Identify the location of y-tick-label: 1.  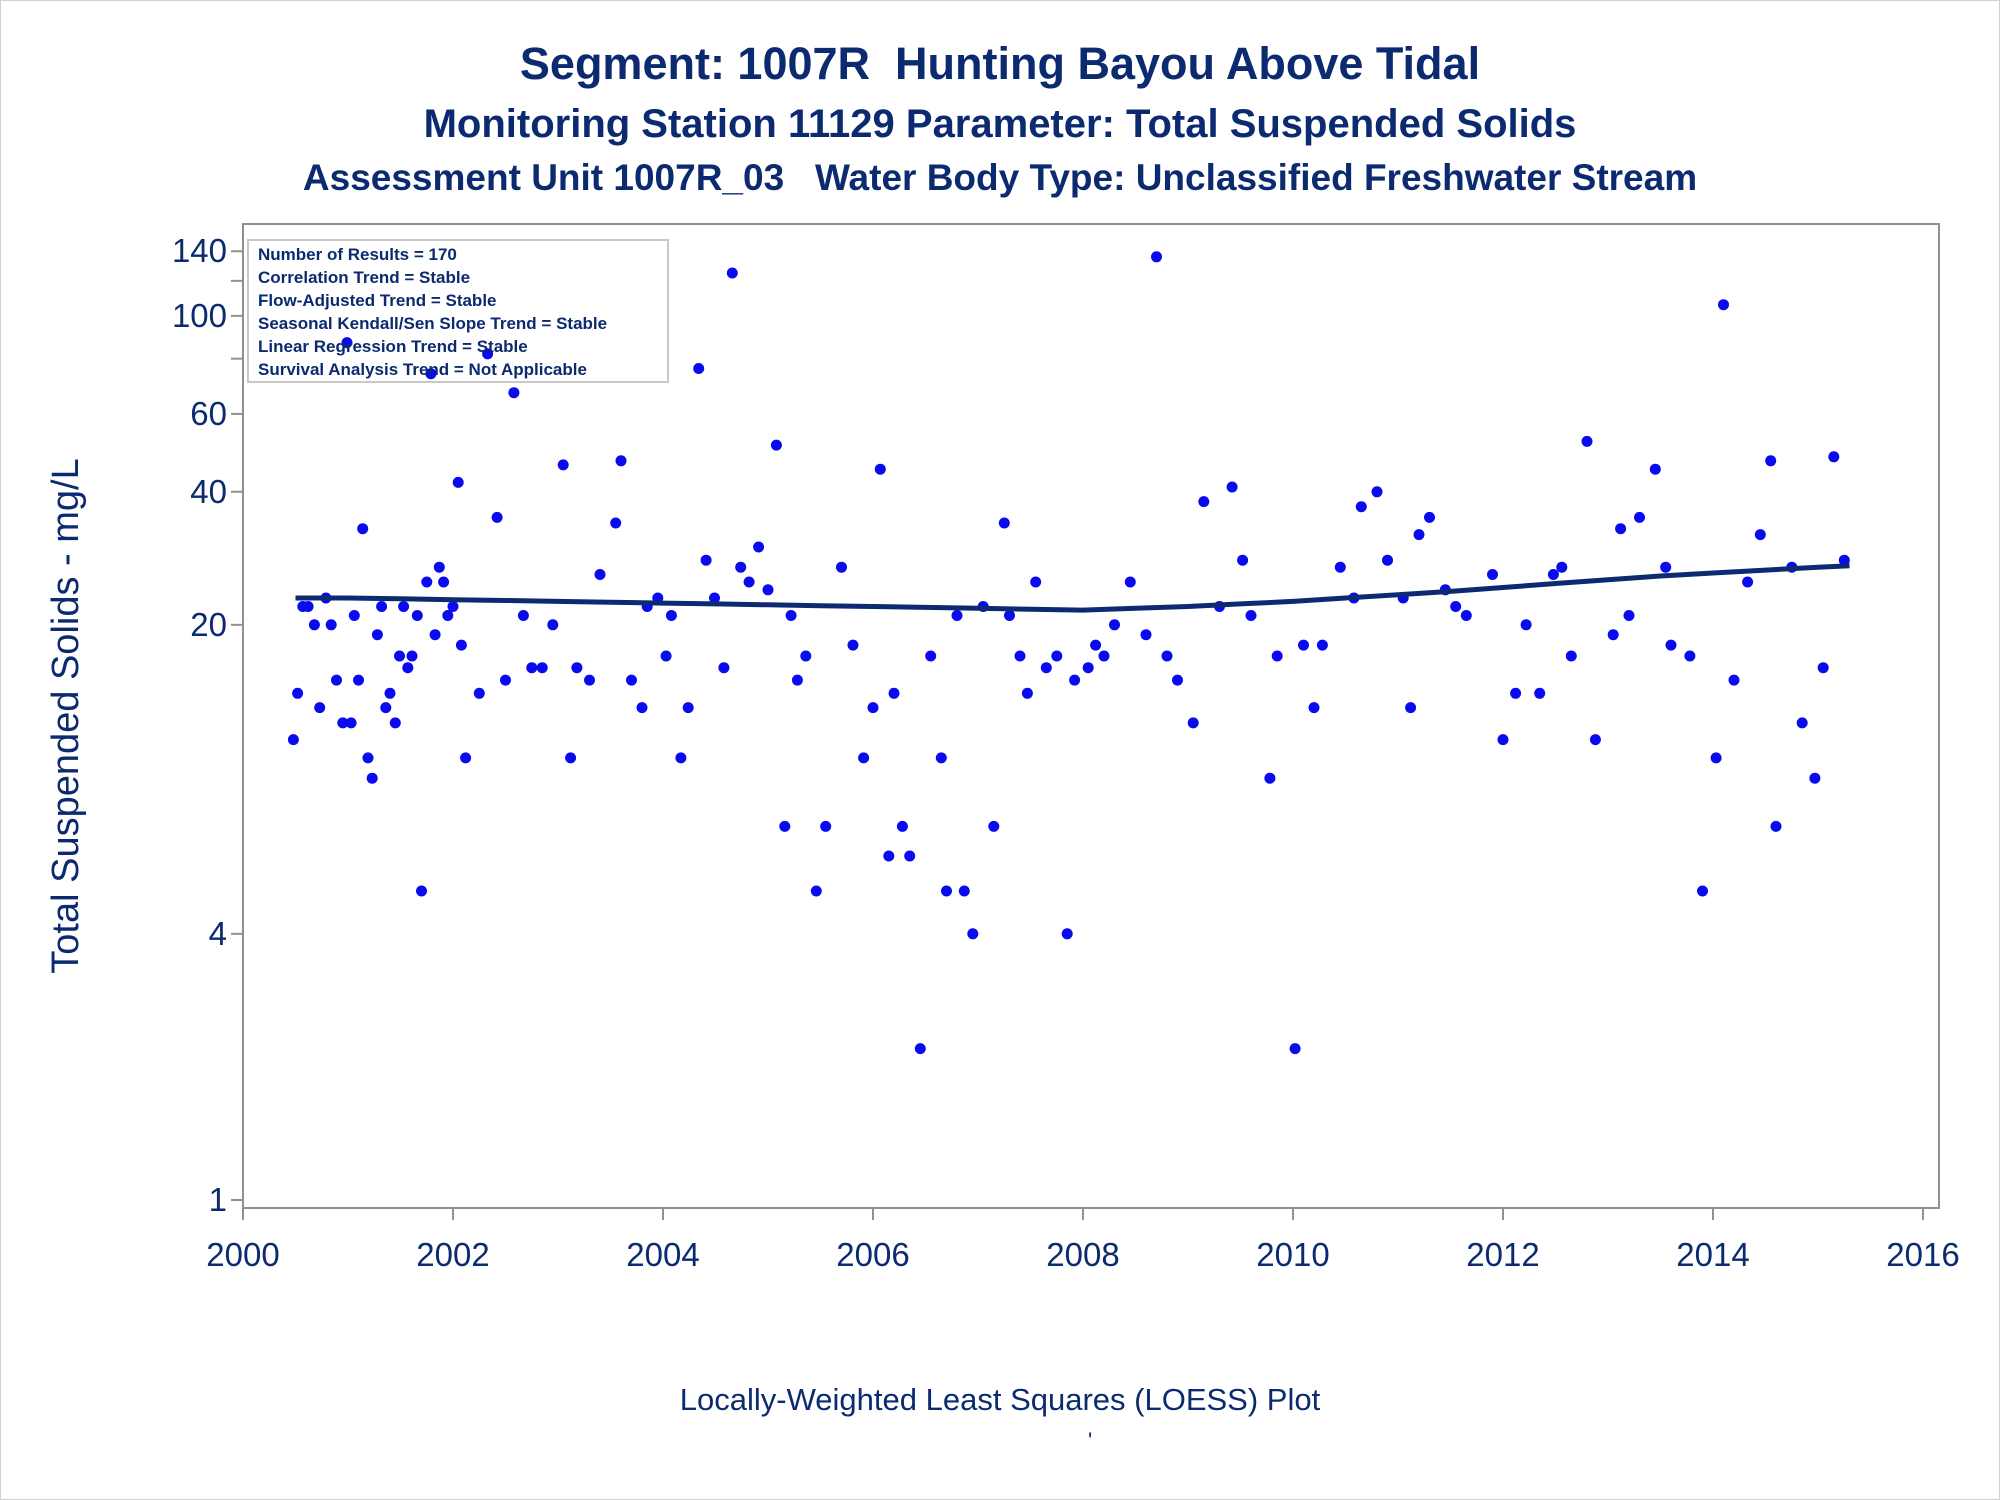
(218, 1199).